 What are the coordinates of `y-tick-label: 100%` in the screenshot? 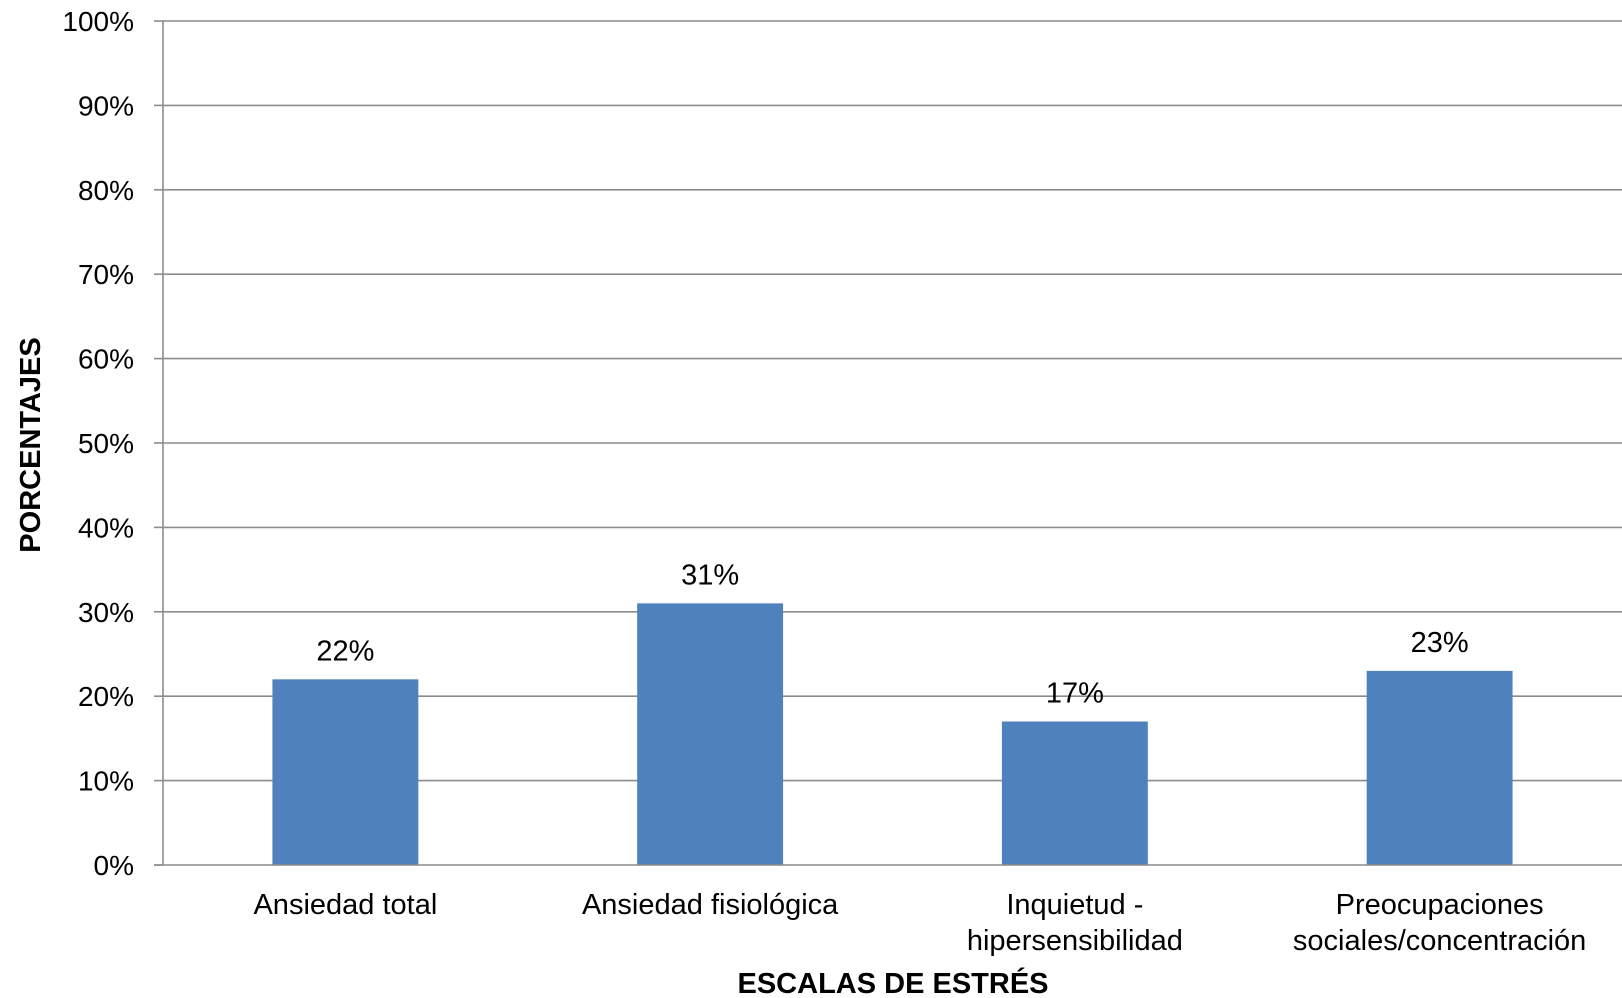 It's located at (98, 21).